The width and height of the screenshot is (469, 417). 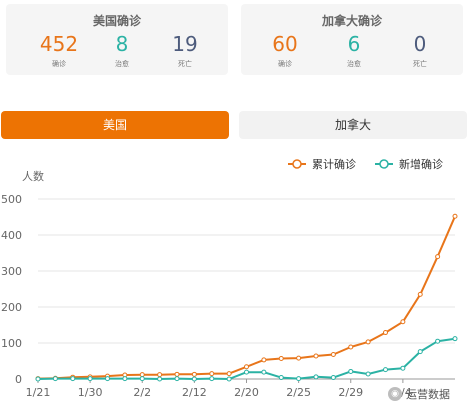 What do you see at coordinates (11, 307) in the screenshot?
I see `y-tick-label: 200` at bounding box center [11, 307].